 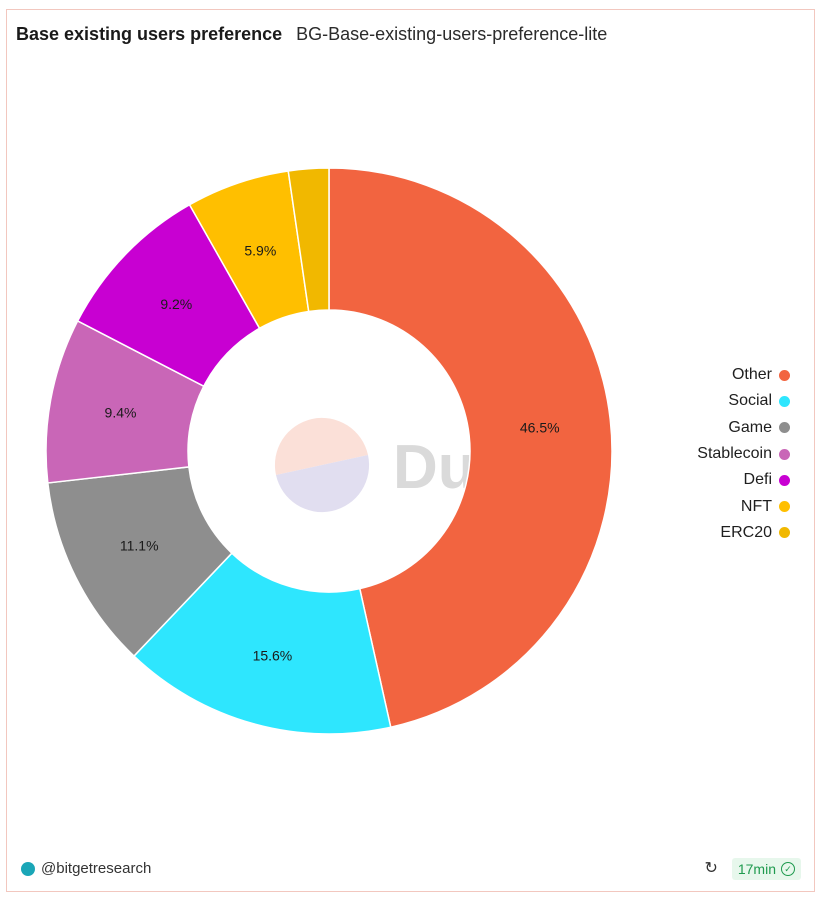 I want to click on slice-label-stablecoin: 9.4%, so click(x=121, y=413).